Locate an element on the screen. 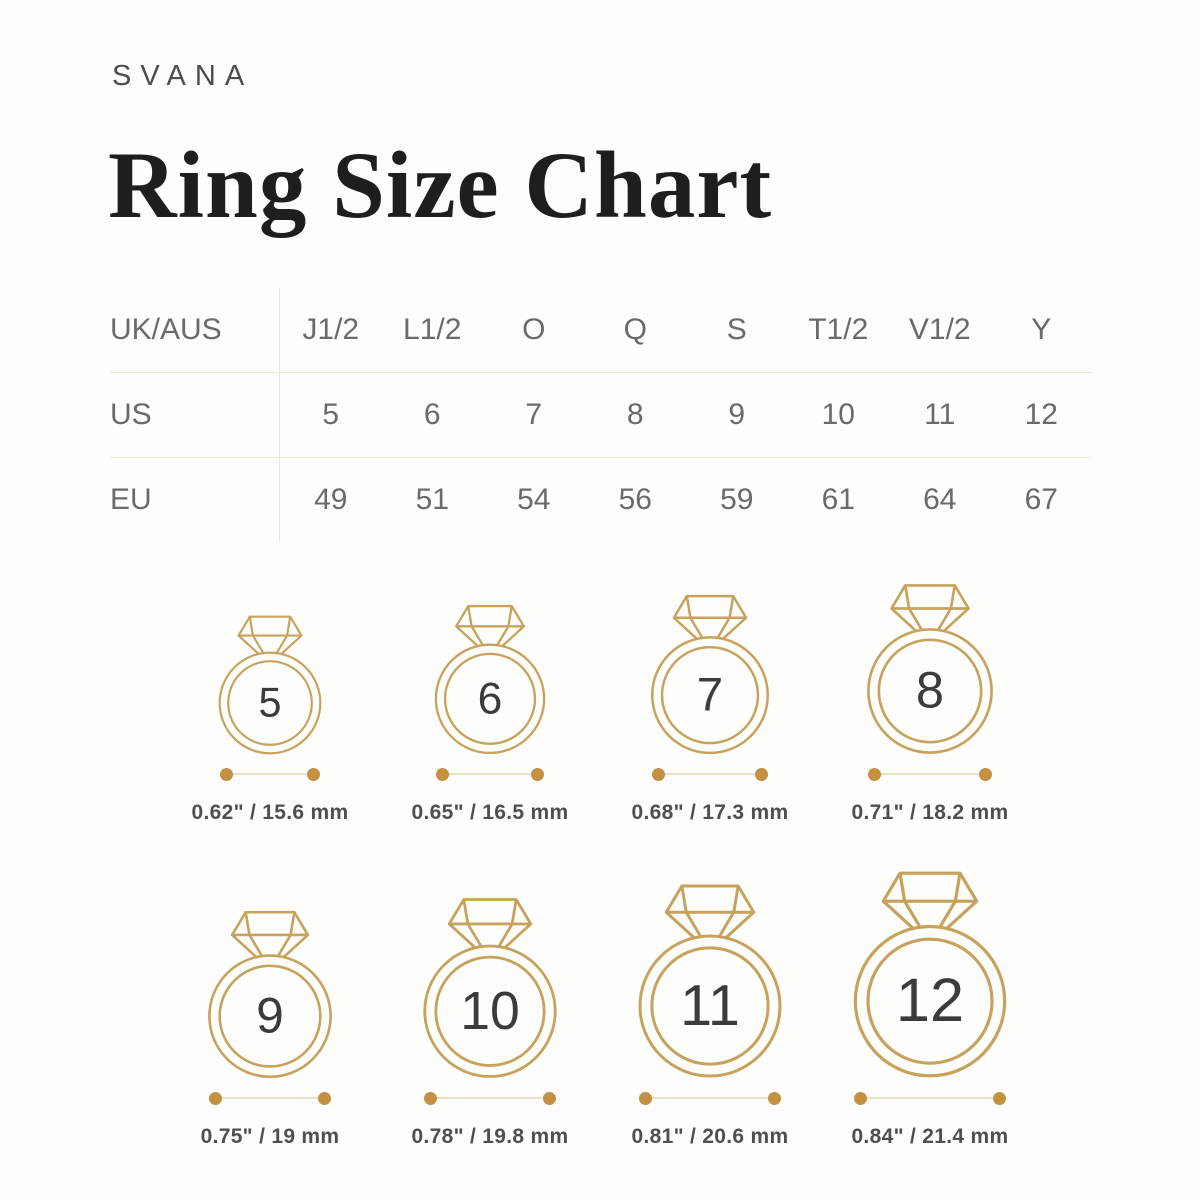  ring-card-size-7: 7 0.68" / 17.3 mm is located at coordinates (710, 709).